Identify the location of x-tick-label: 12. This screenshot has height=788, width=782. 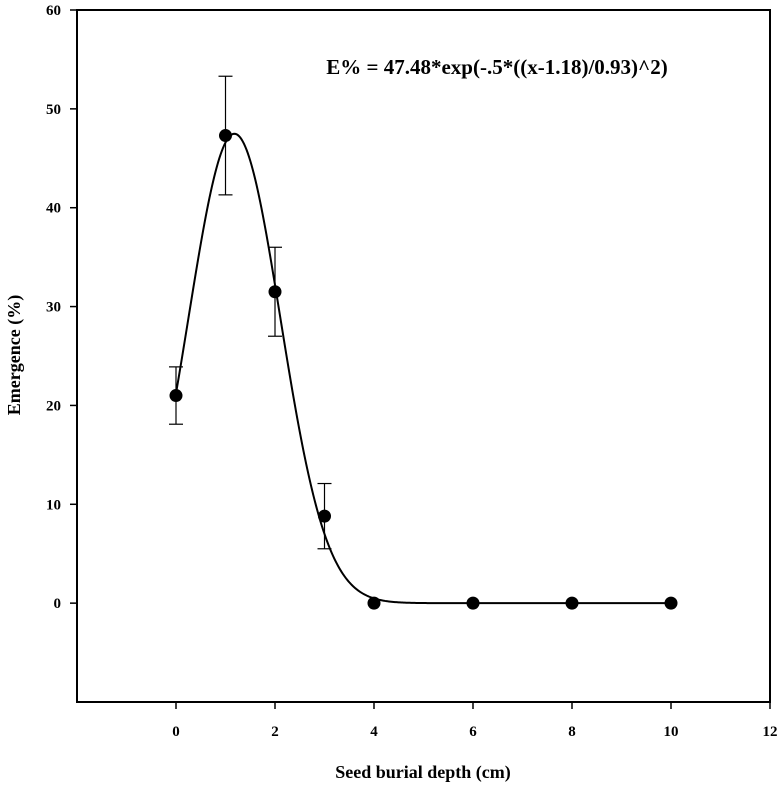
(770, 732).